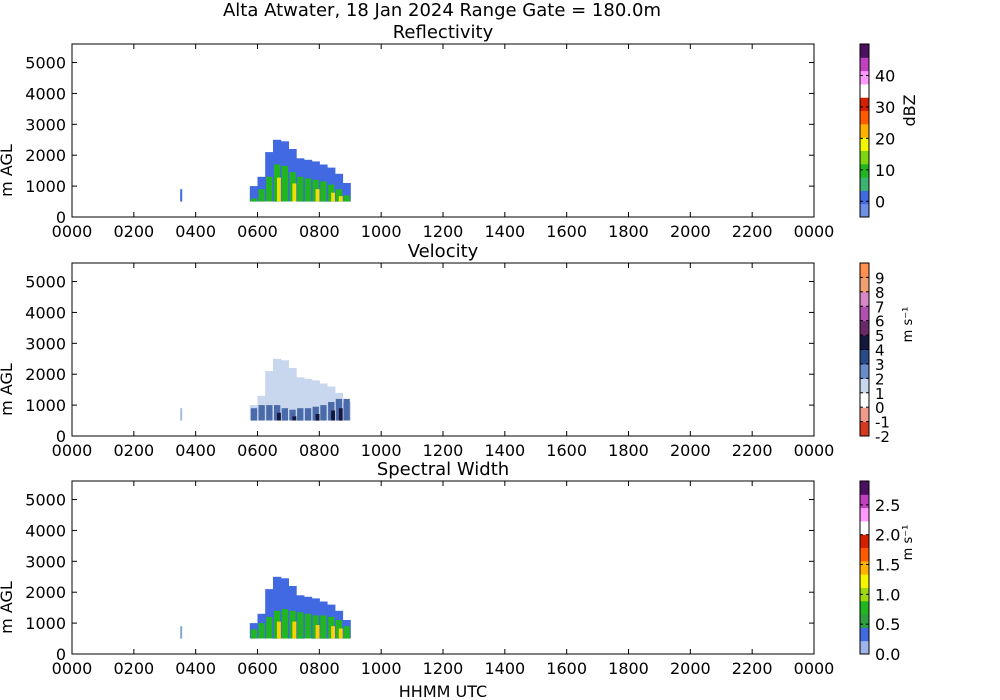  I want to click on colorbar-tick-label: 2, so click(880, 379).